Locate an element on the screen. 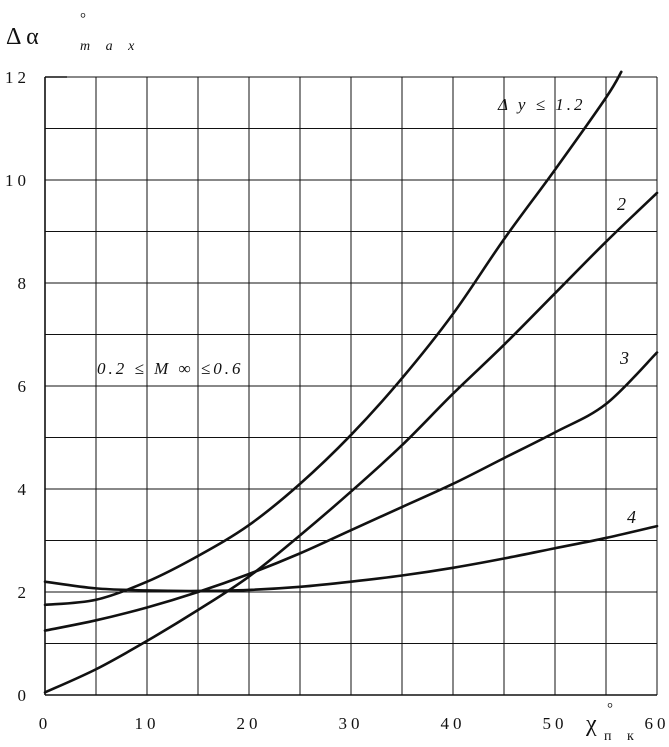  x-tick-label: 50 is located at coordinates (555, 723).